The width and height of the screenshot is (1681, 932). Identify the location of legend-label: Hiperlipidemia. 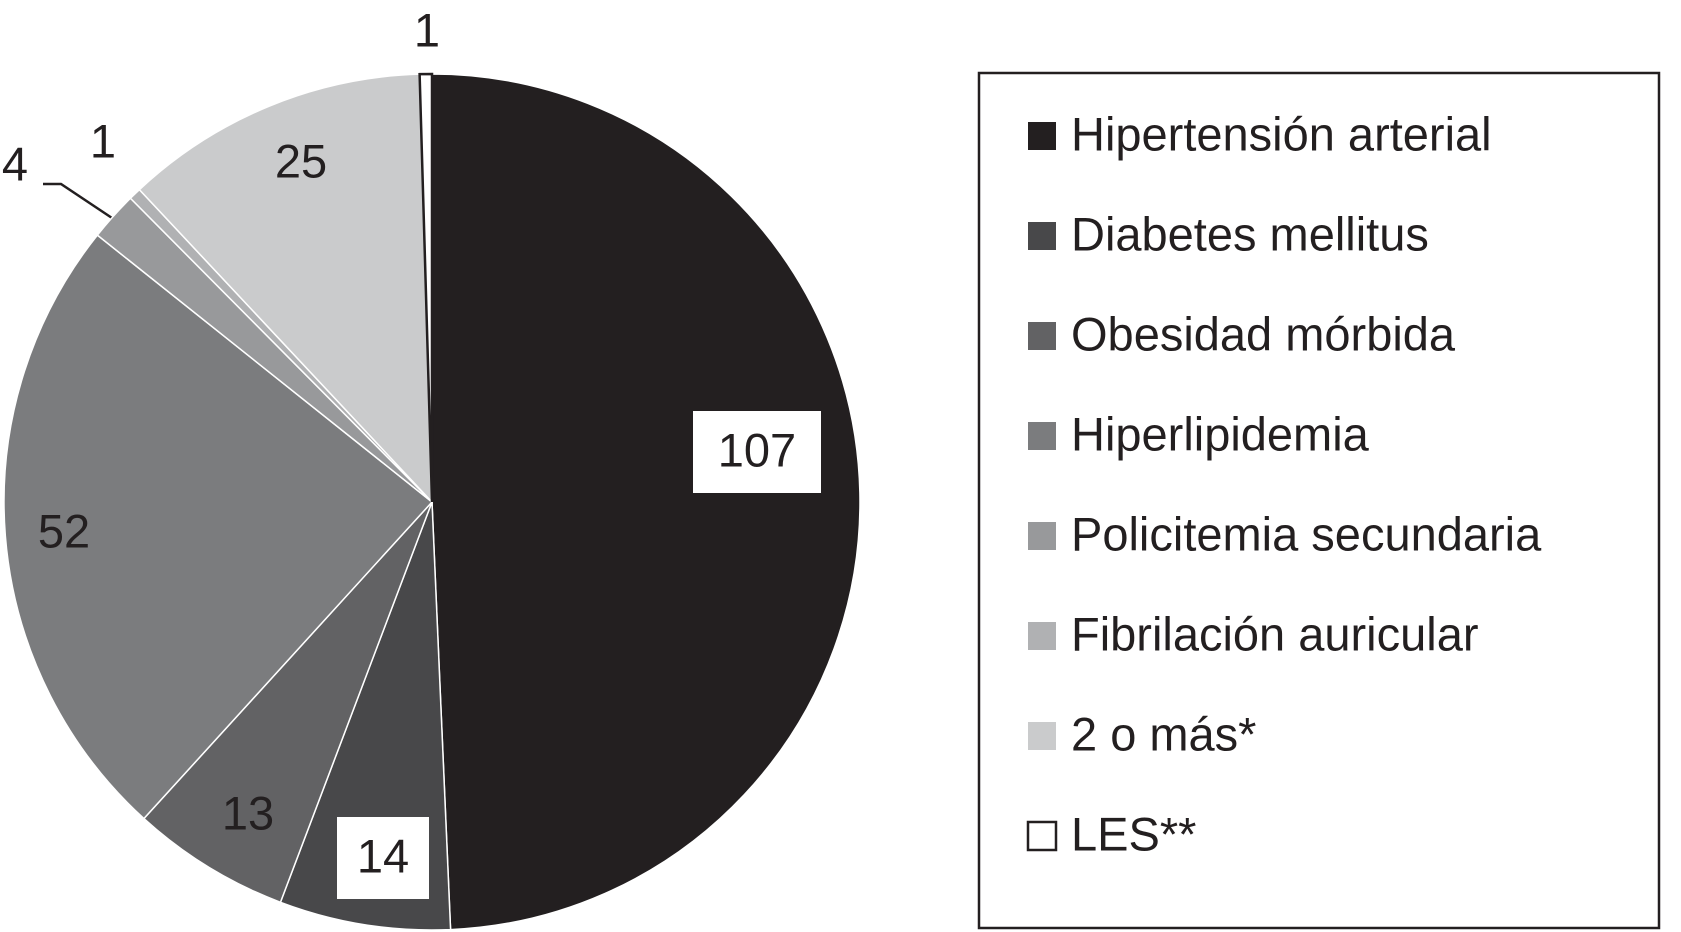
(1220, 433).